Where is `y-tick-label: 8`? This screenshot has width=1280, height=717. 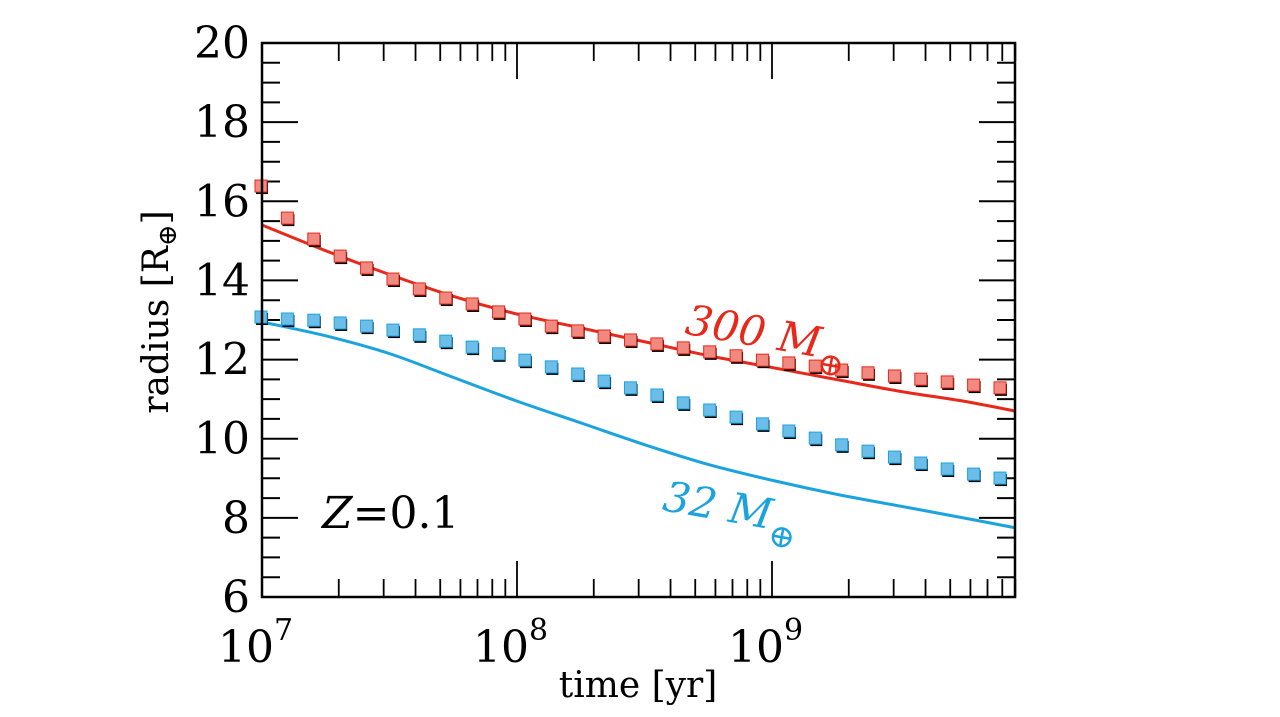 y-tick-label: 8 is located at coordinates (236, 518).